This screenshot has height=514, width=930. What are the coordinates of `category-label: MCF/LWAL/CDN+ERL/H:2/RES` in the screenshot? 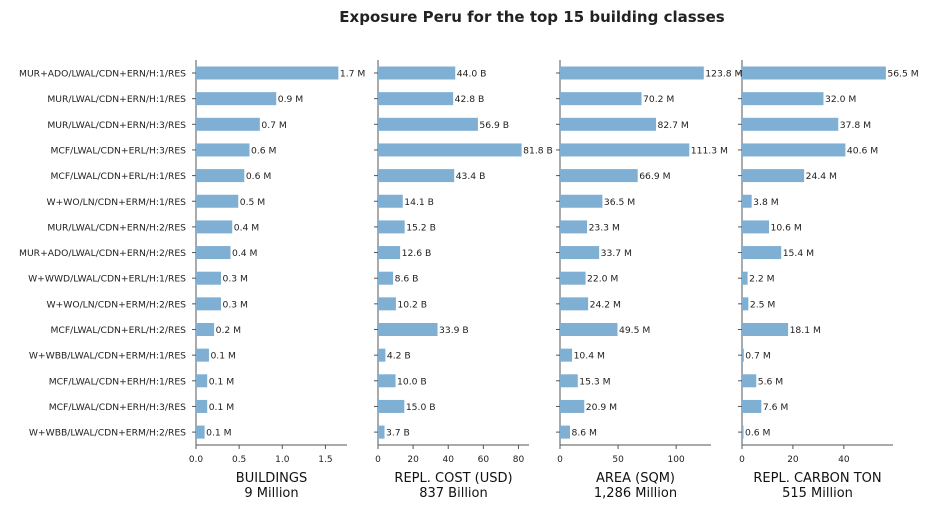 It's located at (118, 330).